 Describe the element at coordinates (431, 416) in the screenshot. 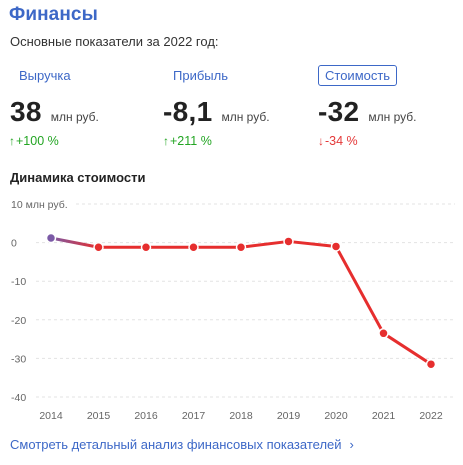

I see `x-tick-label: 2022` at that location.